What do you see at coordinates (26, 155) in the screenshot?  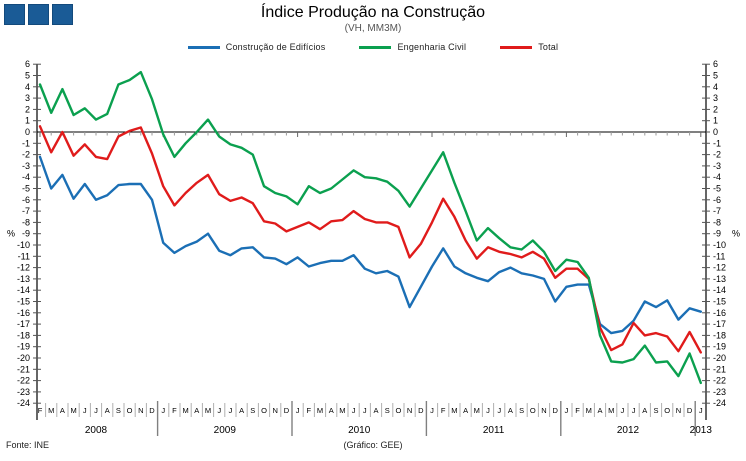 I see `y-tick-label-left: -2` at bounding box center [26, 155].